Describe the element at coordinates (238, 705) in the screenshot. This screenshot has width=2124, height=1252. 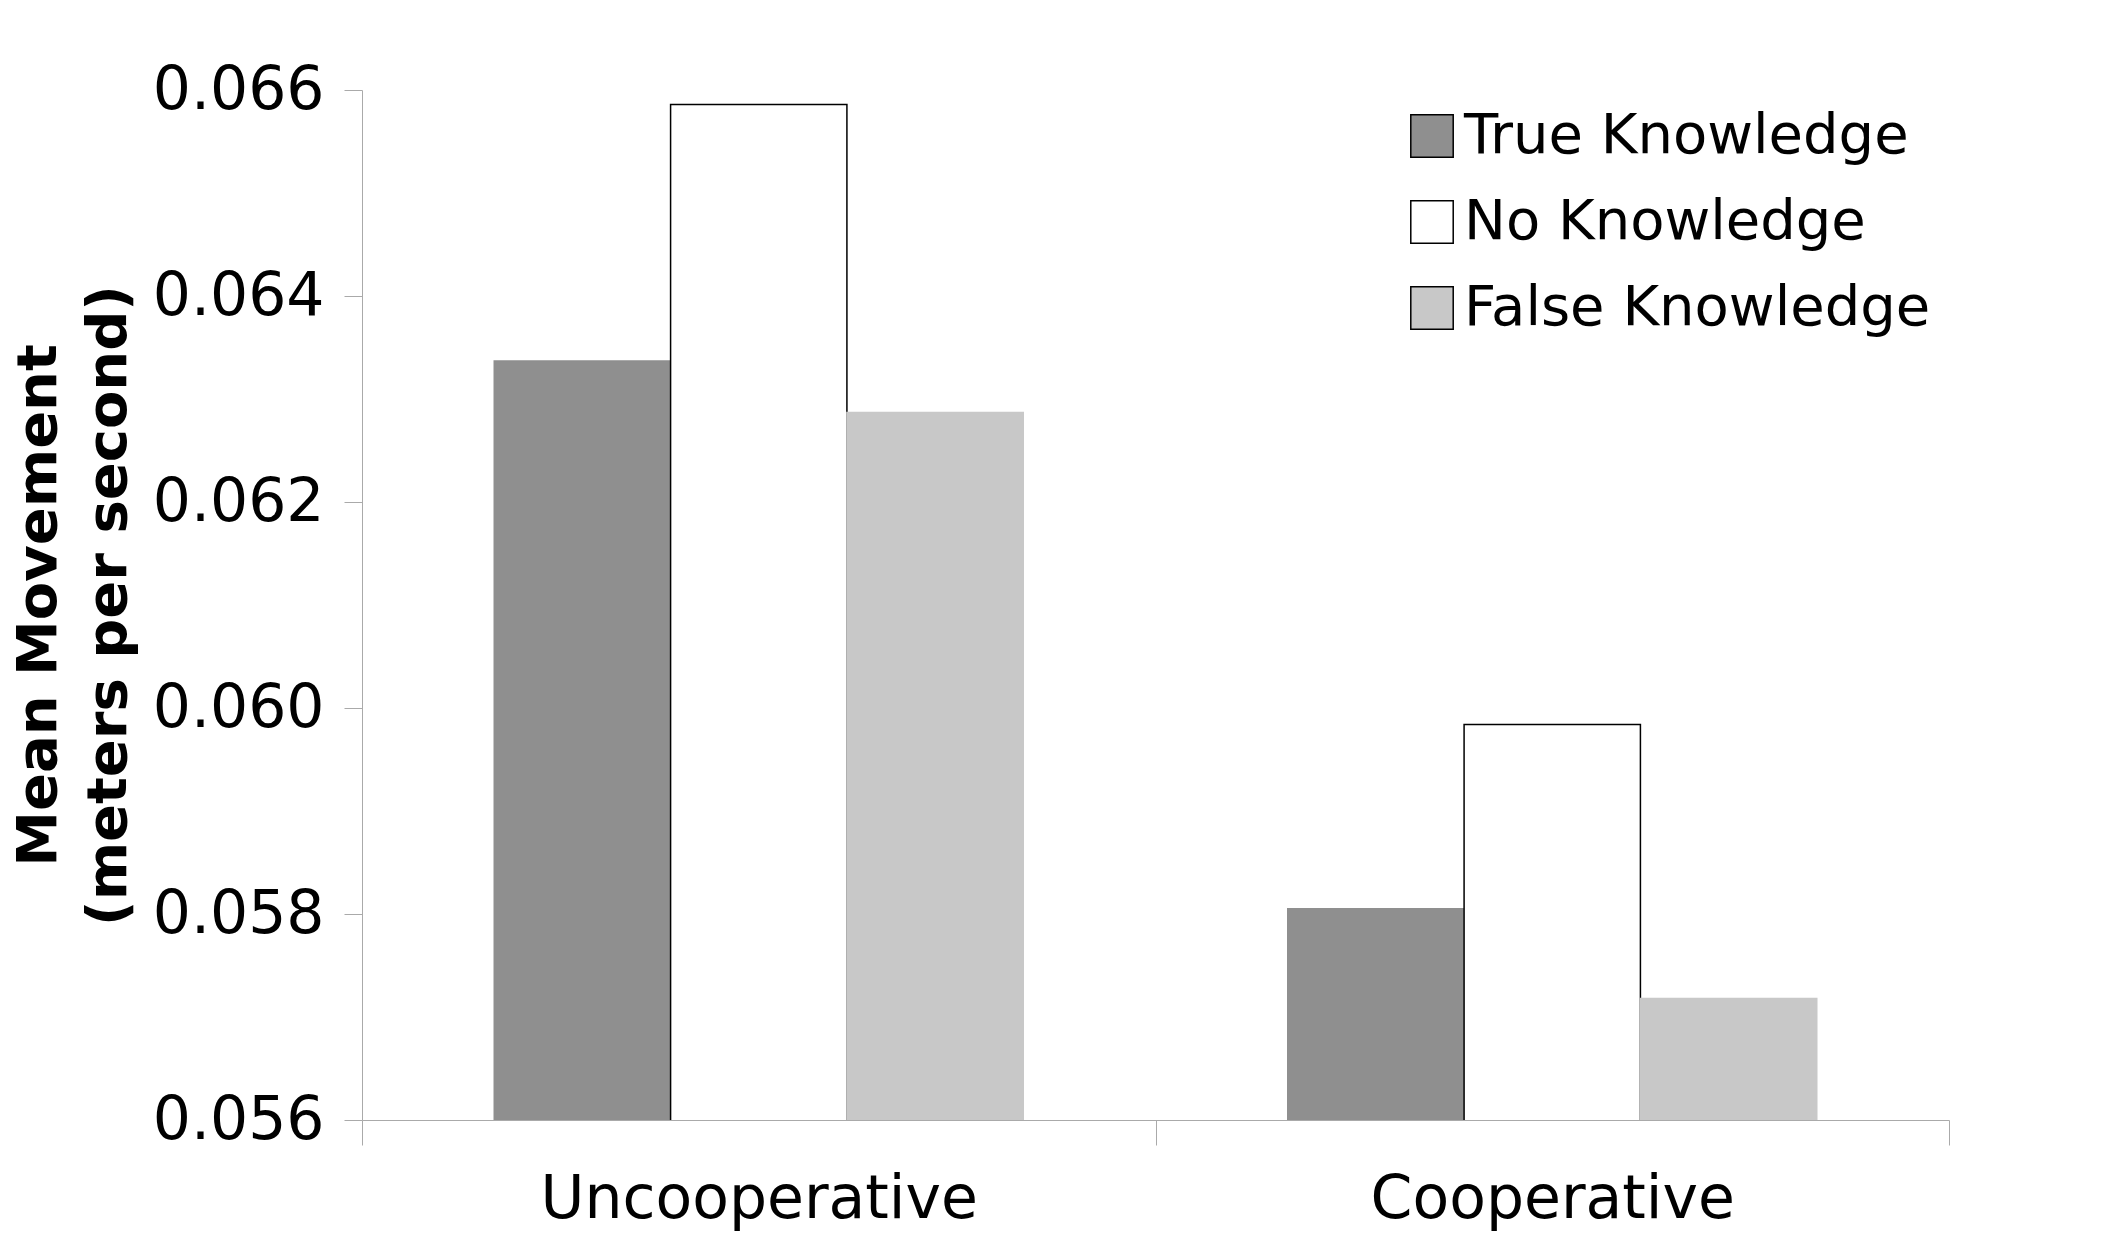
I see `y-tick-label: 0.060` at that location.